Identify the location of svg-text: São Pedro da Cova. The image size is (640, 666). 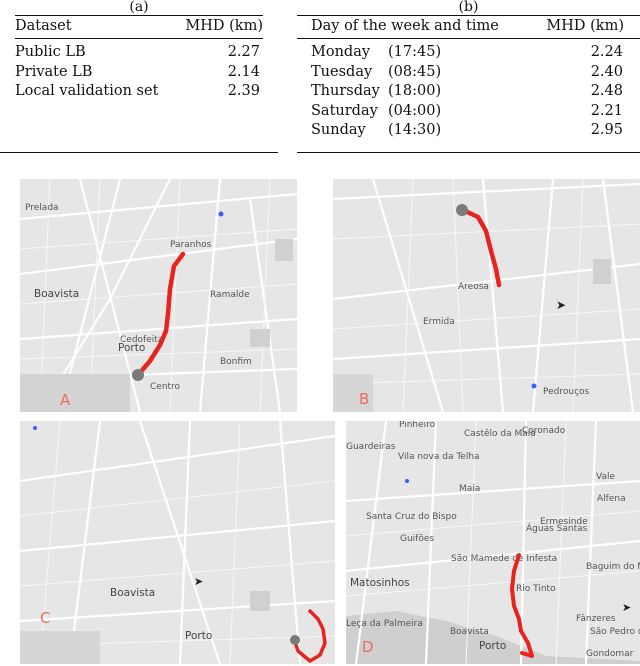
(615, 632).